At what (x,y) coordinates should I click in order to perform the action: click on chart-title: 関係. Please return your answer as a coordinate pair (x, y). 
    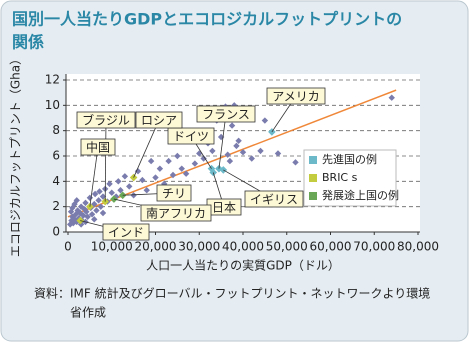
    Looking at the image, I should click on (28, 42).